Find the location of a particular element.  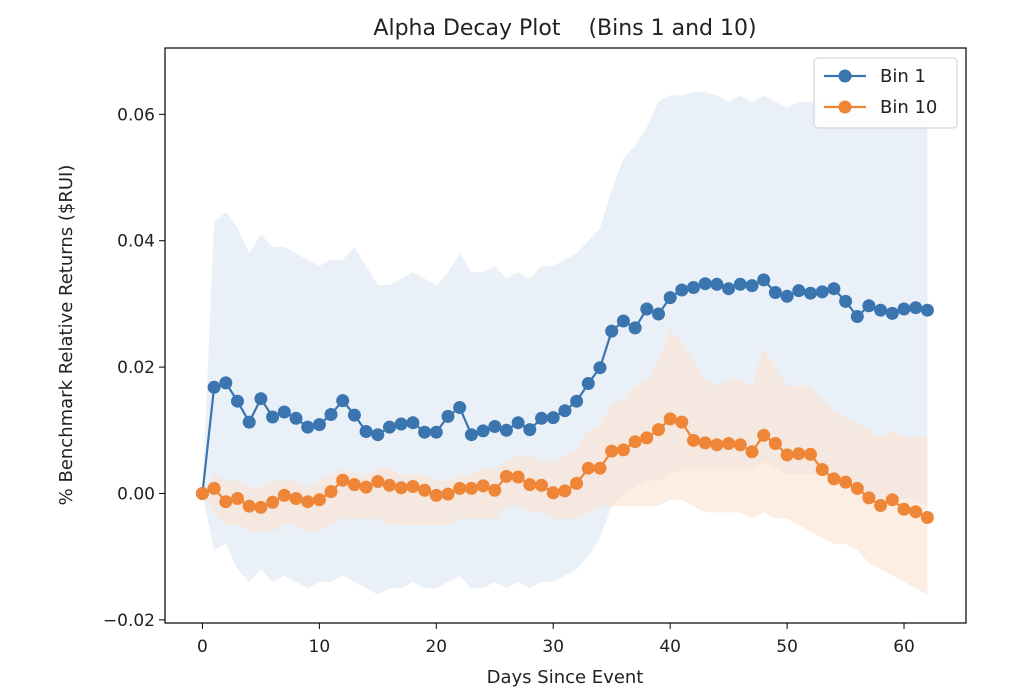

x-tick-label: 10 is located at coordinates (320, 647).